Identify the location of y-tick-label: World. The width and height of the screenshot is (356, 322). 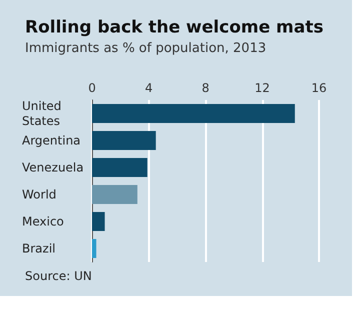
(39, 195).